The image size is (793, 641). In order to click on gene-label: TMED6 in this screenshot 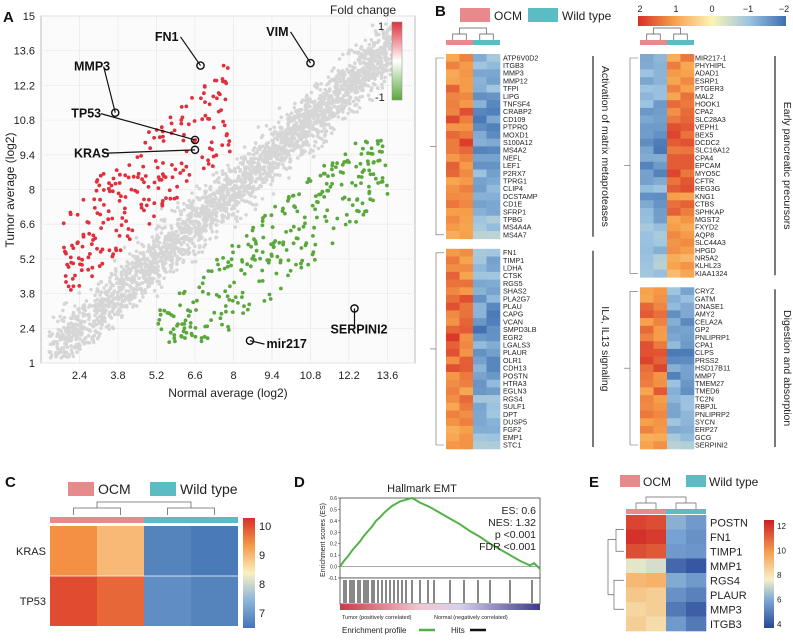, I will do `click(707, 391)`.